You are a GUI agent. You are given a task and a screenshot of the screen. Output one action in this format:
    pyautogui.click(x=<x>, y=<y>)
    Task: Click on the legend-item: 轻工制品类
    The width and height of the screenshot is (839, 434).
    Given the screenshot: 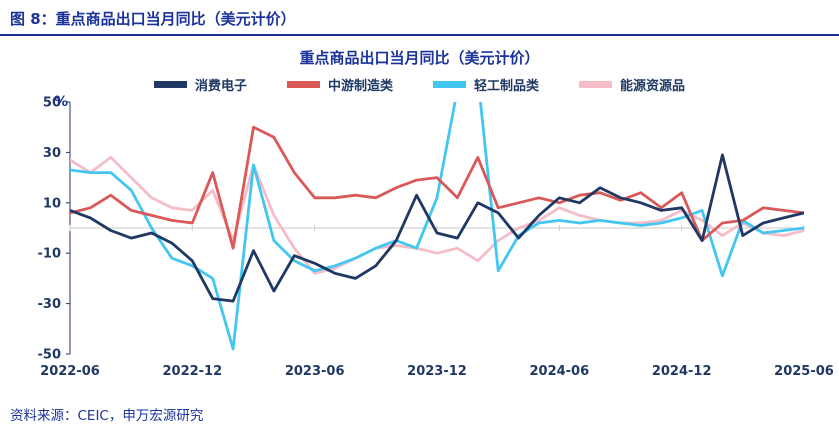 What is the action you would take?
    pyautogui.click(x=486, y=84)
    